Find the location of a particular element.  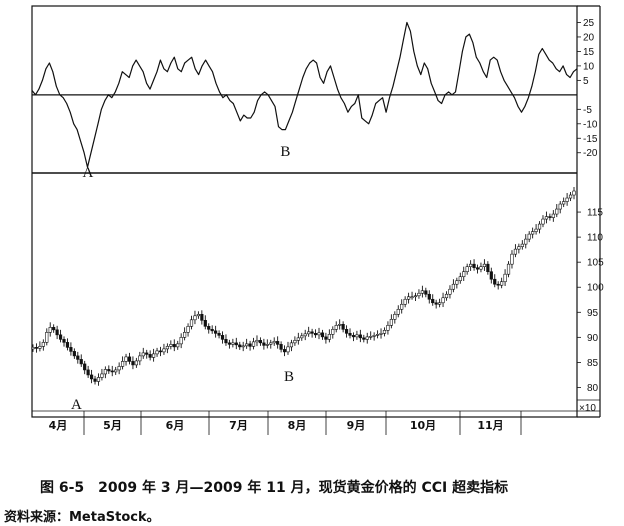

cci-tick-label: -15 is located at coordinates (590, 139).